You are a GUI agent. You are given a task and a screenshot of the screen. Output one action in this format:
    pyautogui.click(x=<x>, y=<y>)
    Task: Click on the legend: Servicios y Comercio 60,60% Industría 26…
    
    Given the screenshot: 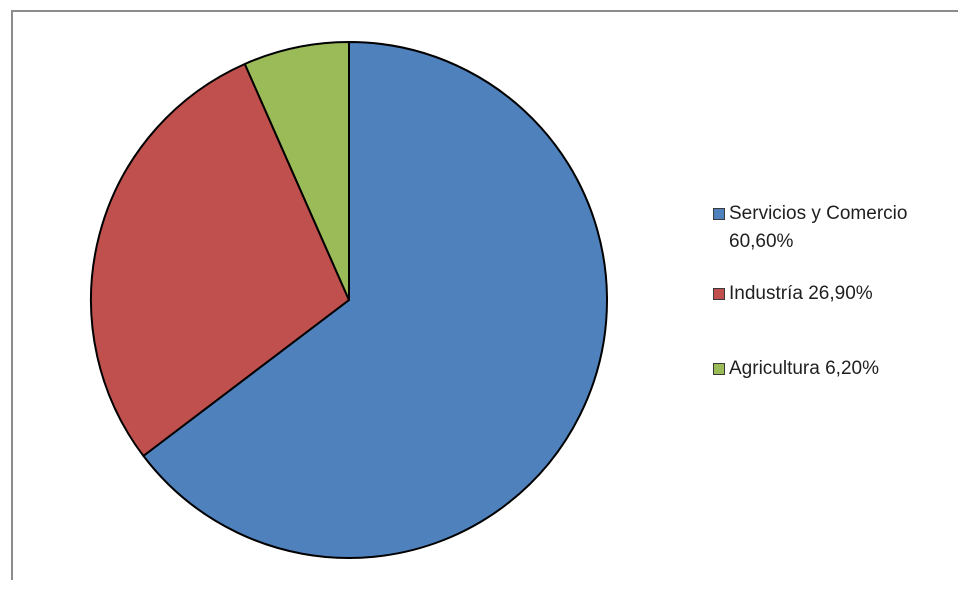 What is the action you would take?
    pyautogui.click(x=837, y=291)
    